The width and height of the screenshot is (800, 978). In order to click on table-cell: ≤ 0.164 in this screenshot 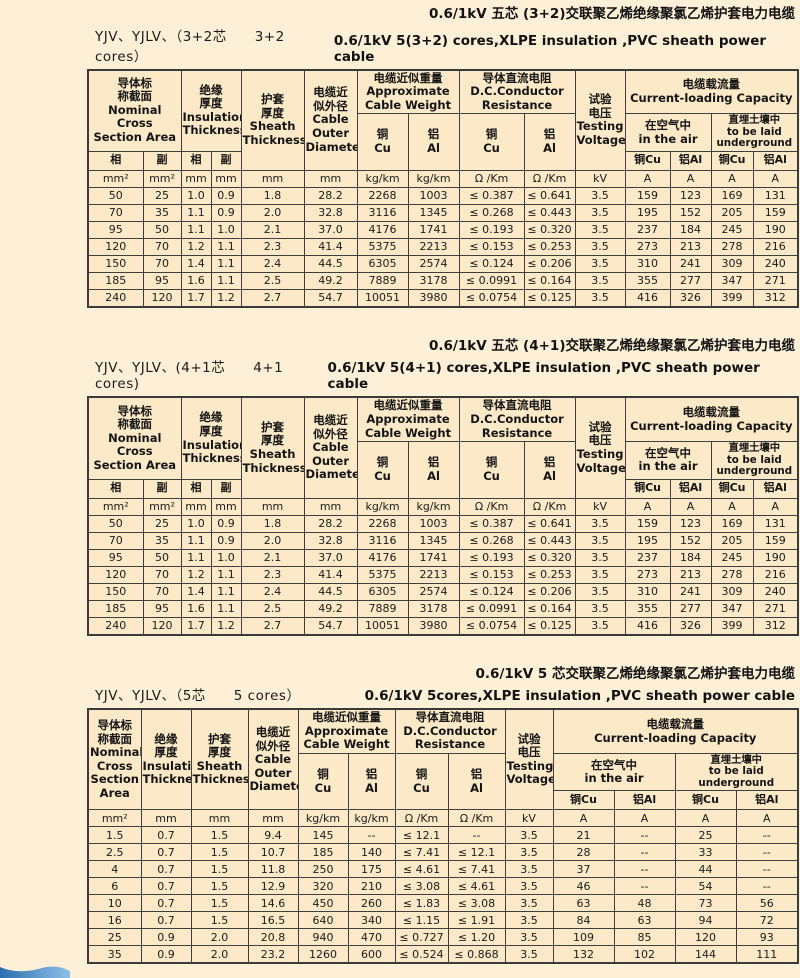, I will do `click(549, 280)`.